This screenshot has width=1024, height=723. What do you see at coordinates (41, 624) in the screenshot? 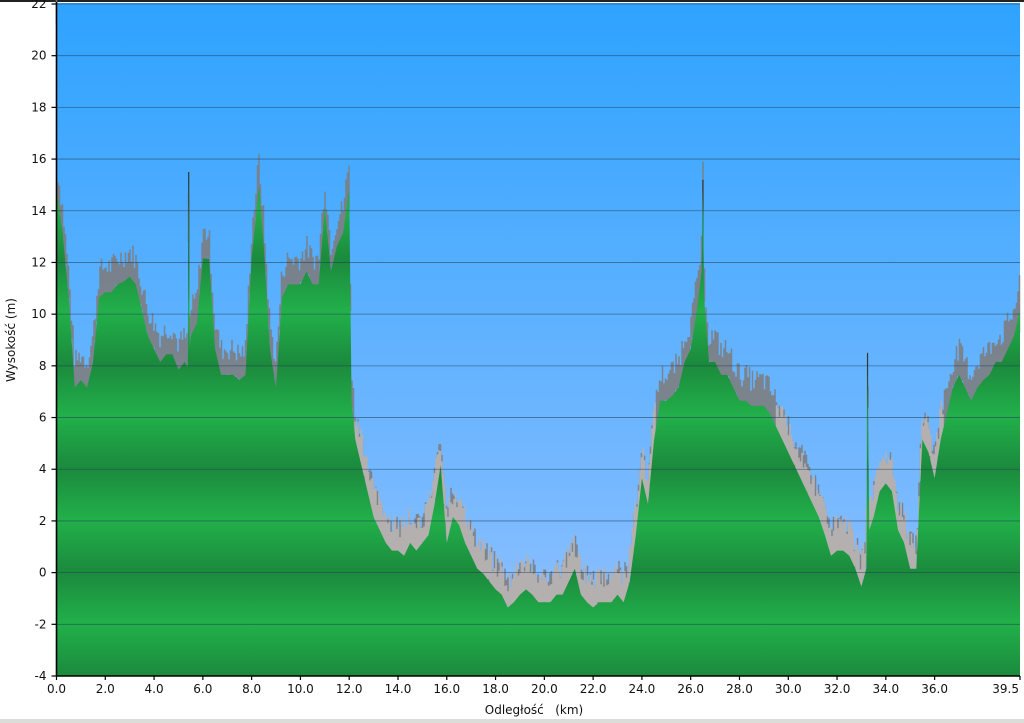
I see `y-tick-label: -2` at bounding box center [41, 624].